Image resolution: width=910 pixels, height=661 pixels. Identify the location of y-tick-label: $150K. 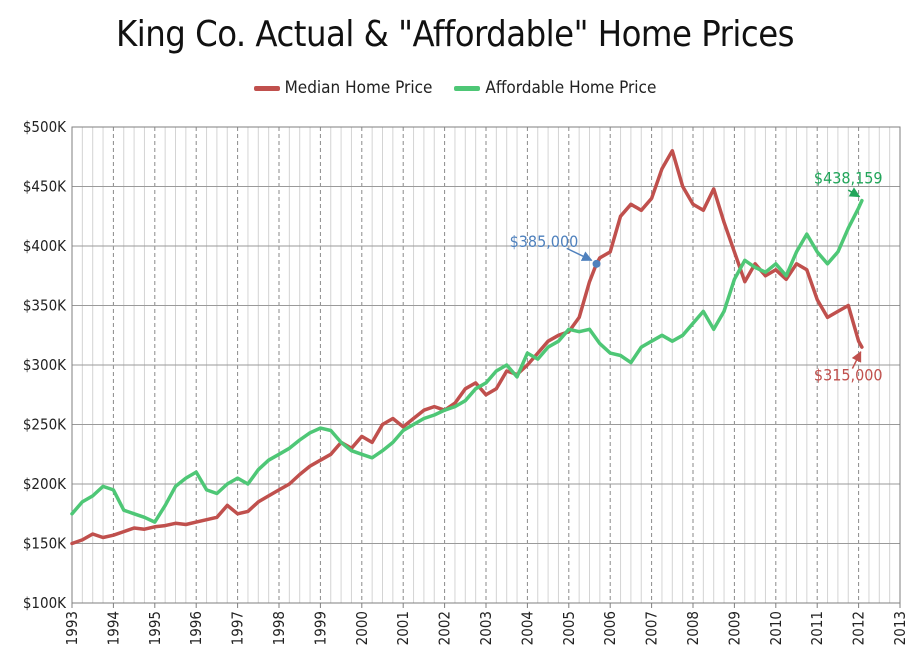
(45, 544).